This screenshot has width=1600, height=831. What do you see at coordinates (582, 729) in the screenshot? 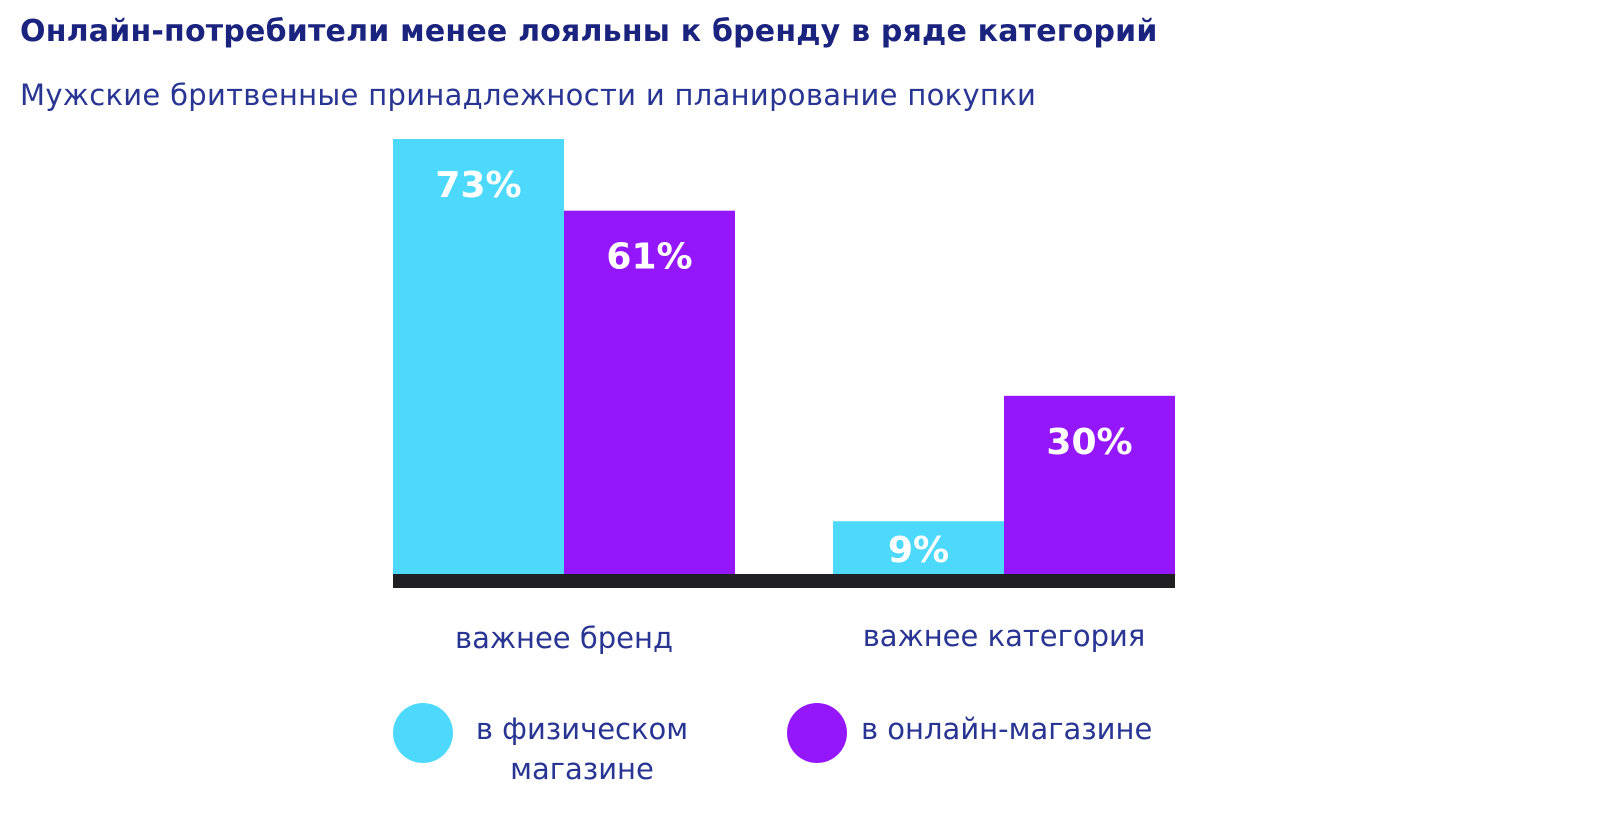
I see `legend-label-line: в физическом` at bounding box center [582, 729].